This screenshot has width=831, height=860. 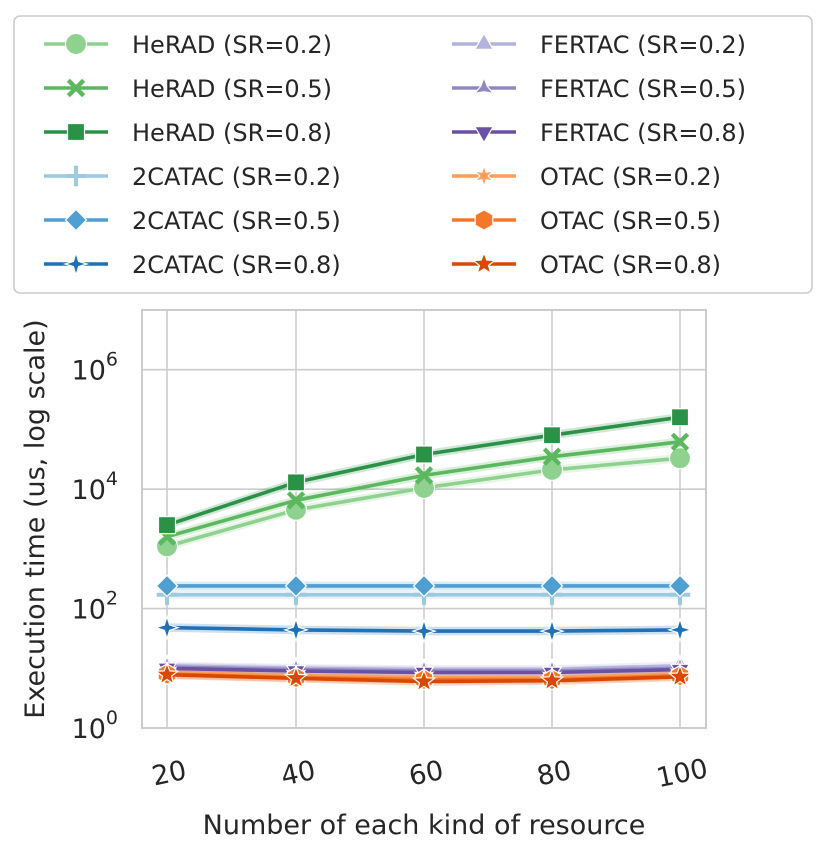 What do you see at coordinates (232, 133) in the screenshot?
I see `legend-label: HeRAD (SR=0.8)` at bounding box center [232, 133].